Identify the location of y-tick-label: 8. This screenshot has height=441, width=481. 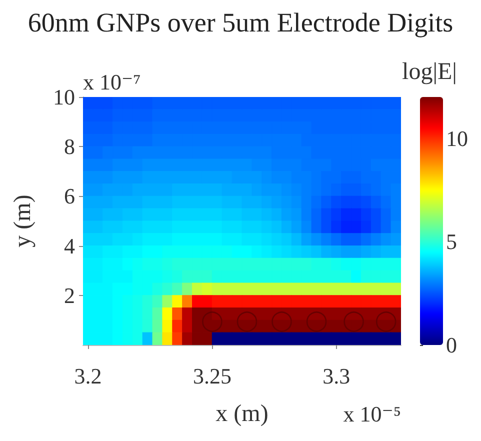
(69, 147).